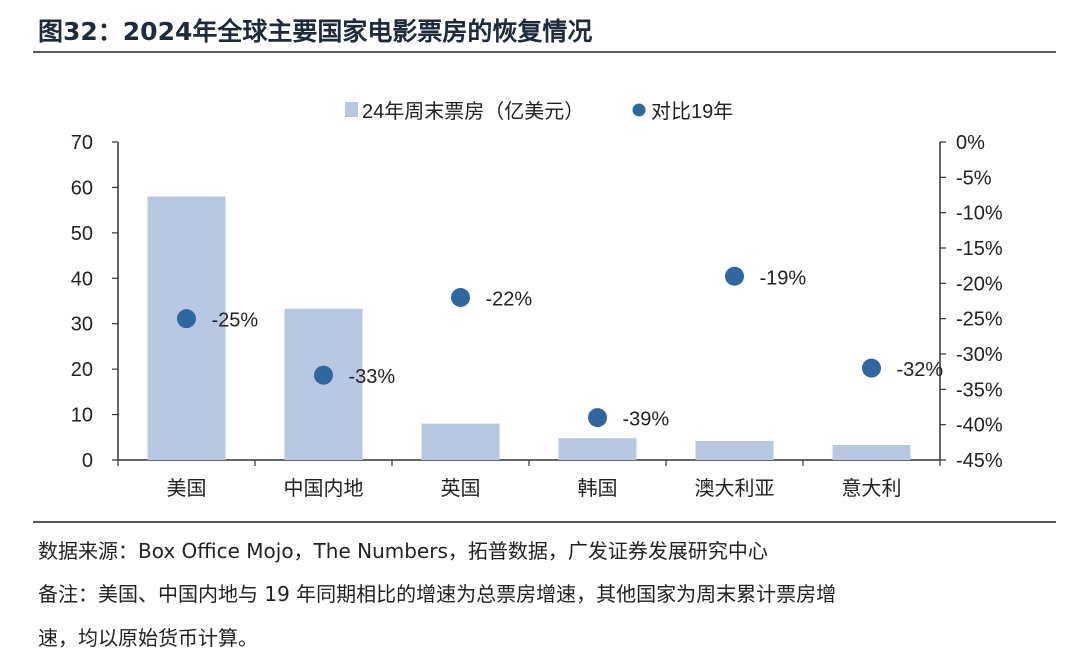  Describe the element at coordinates (87, 461) in the screenshot. I see `left-tick-label: 0` at that location.